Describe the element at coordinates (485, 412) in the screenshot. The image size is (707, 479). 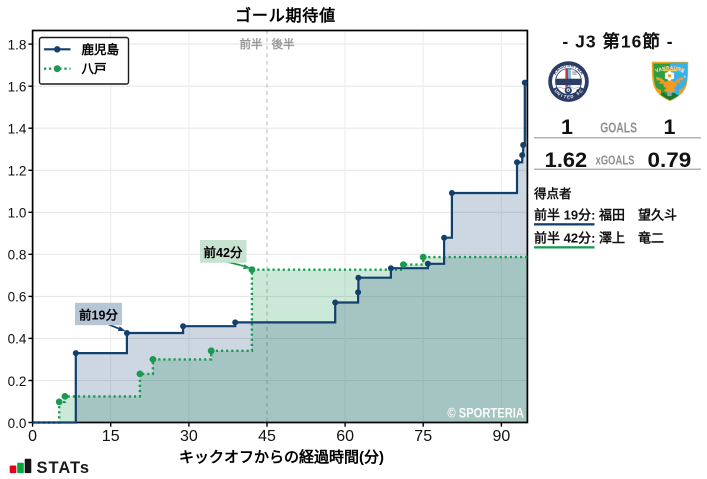
I see `svg-text: © SPORTERIA` at that location.